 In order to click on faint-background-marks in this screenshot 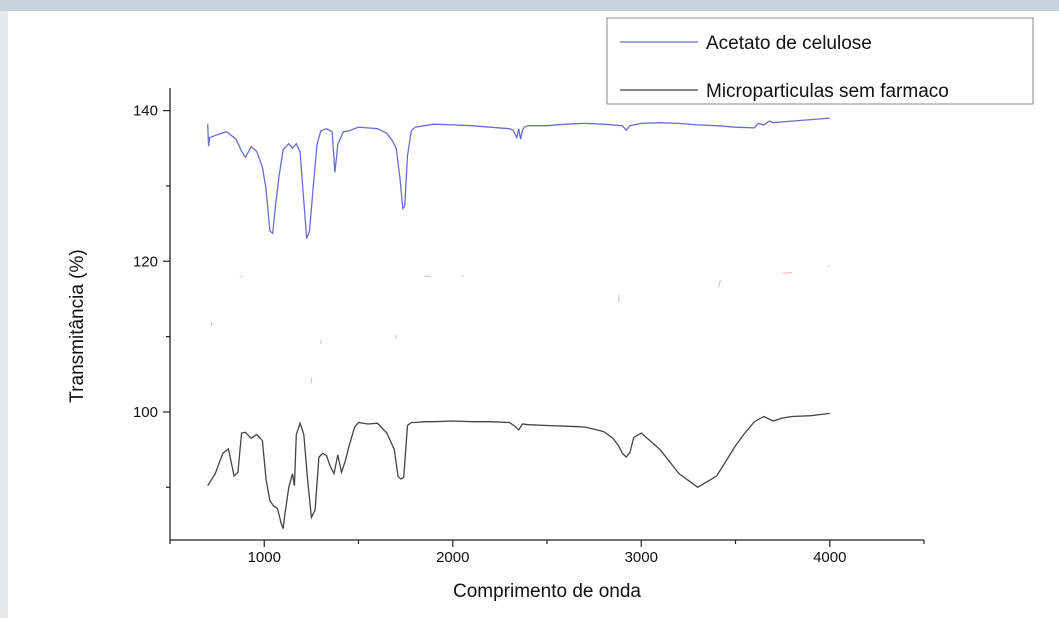, I will do `click(520, 324)`.